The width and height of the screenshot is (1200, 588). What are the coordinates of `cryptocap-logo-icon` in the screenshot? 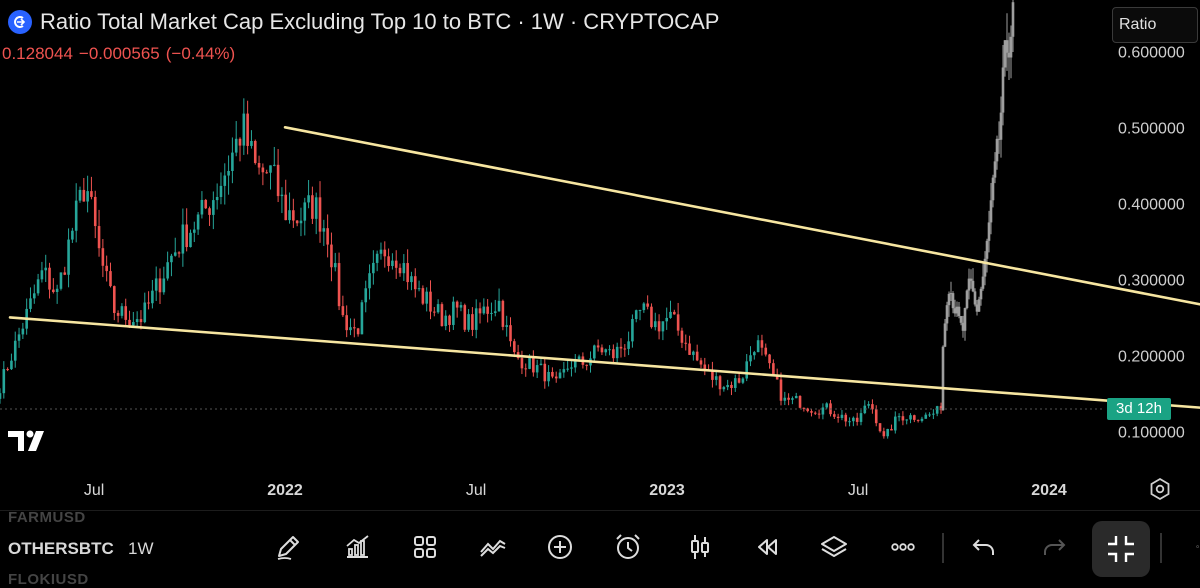 It's located at (20, 22).